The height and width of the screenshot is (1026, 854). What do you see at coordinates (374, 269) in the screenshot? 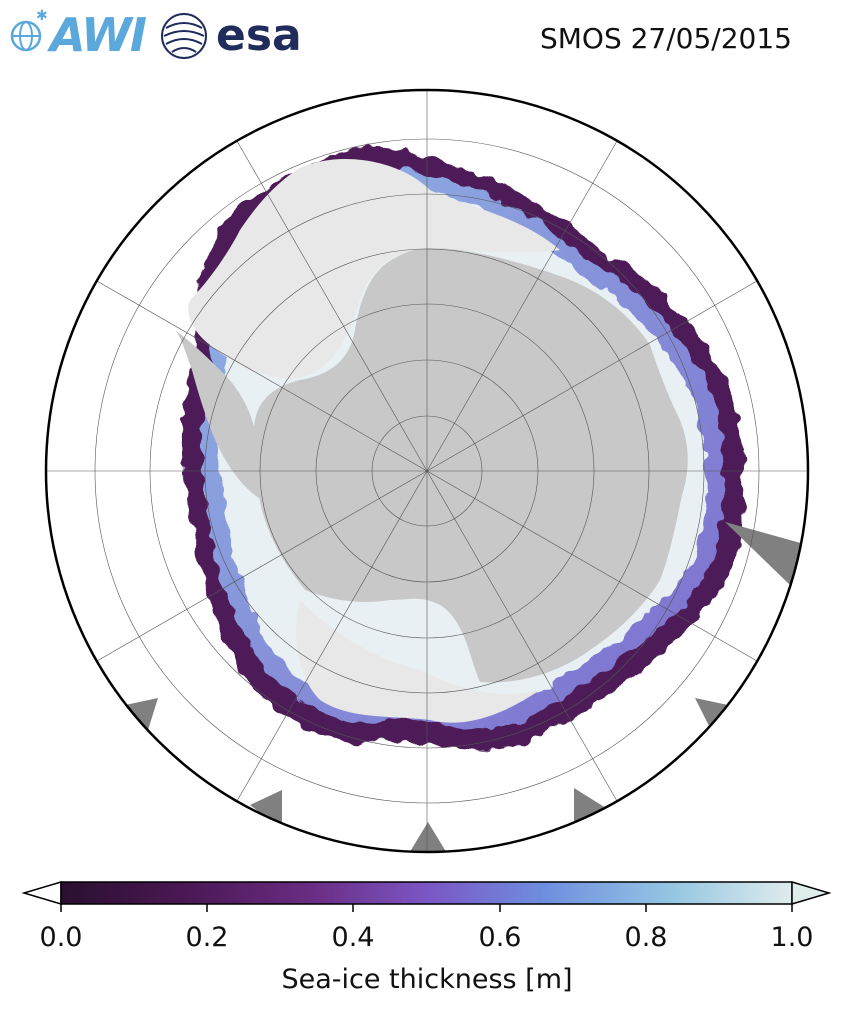
I see `ross-ice-shelf` at bounding box center [374, 269].